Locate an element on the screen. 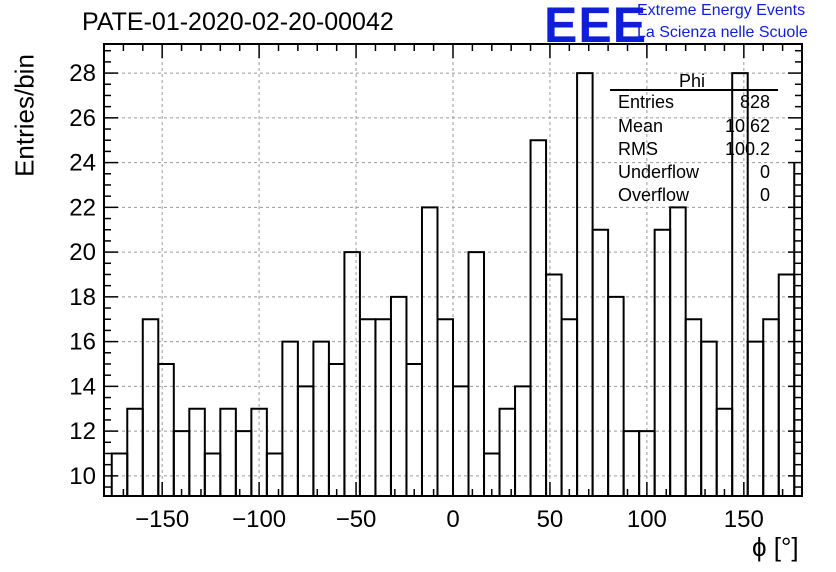 Image resolution: width=836 pixels, height=572 pixels. x-tick-label: −150 is located at coordinates (162, 519).